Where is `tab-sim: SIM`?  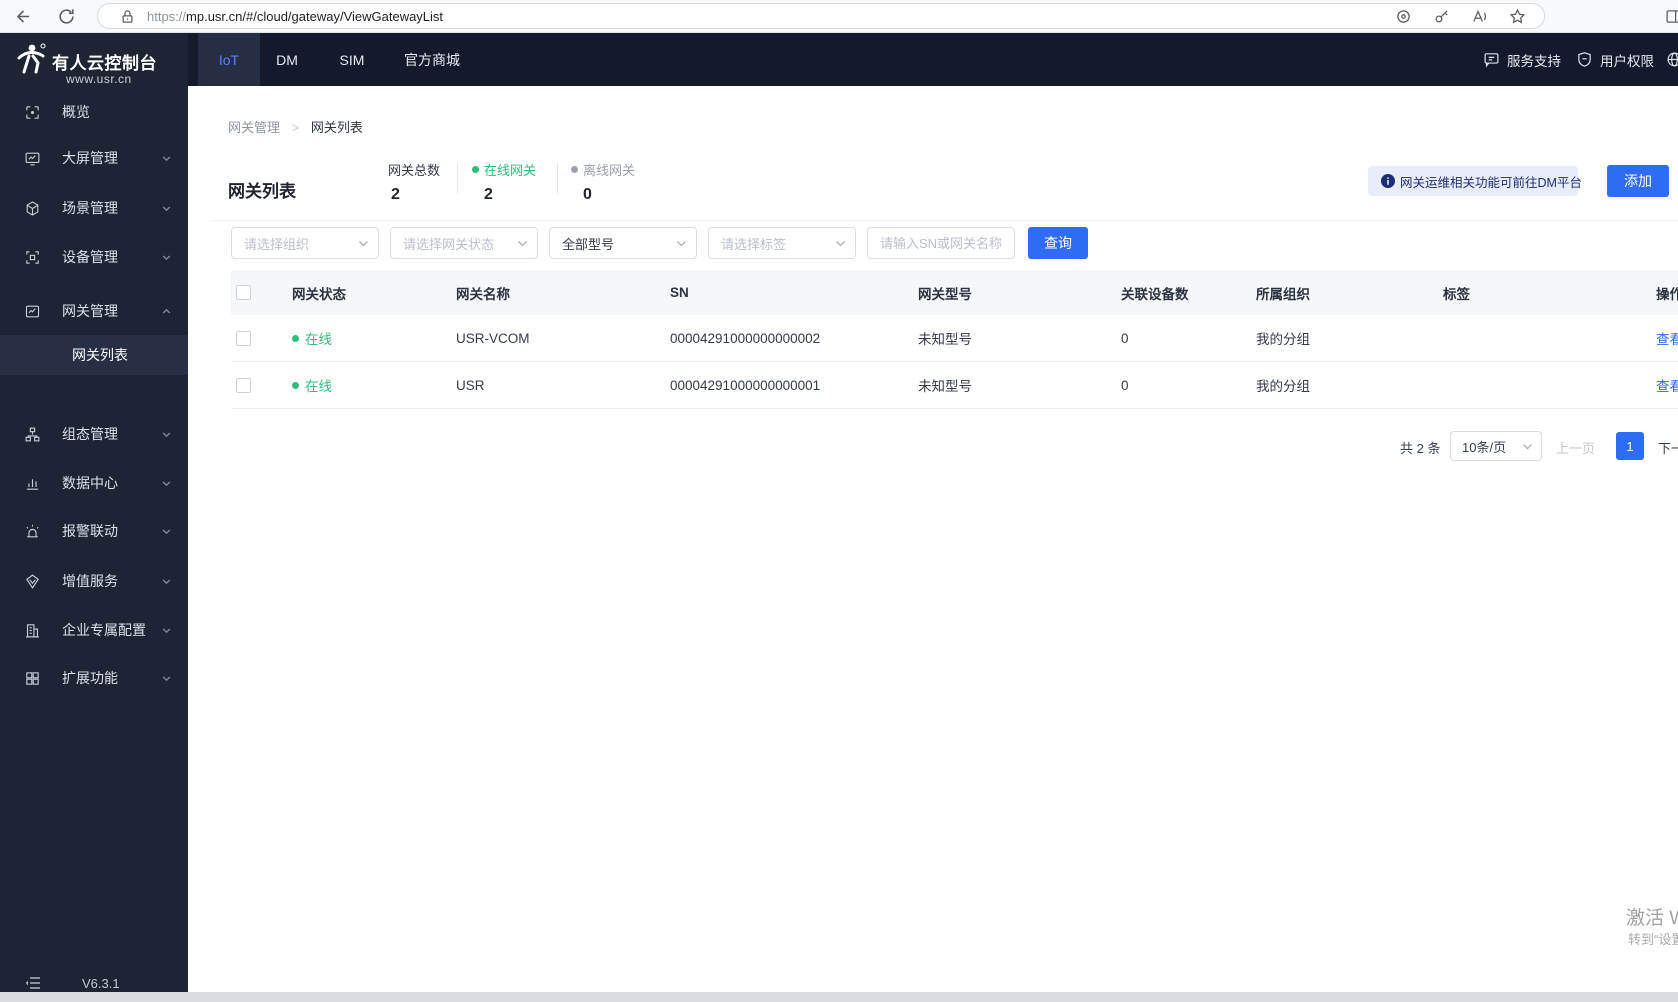 tab-sim: SIM is located at coordinates (352, 59).